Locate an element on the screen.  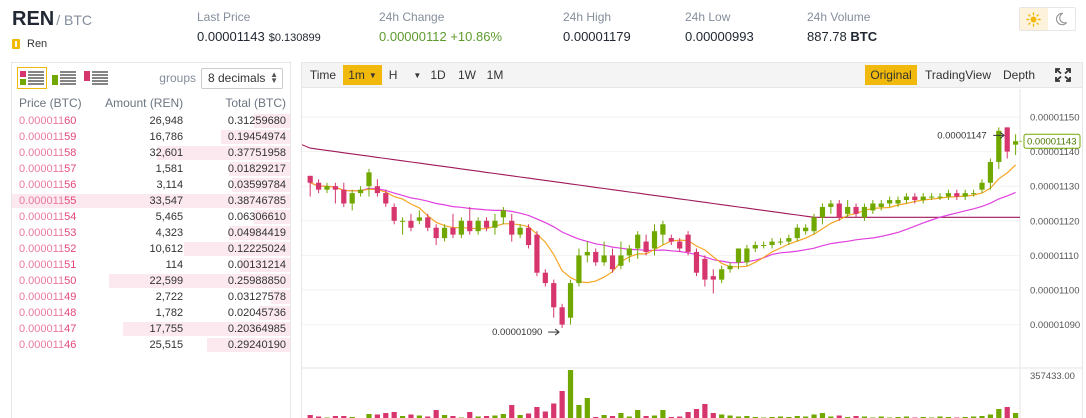
amount-cell: 3,114 is located at coordinates (170, 185).